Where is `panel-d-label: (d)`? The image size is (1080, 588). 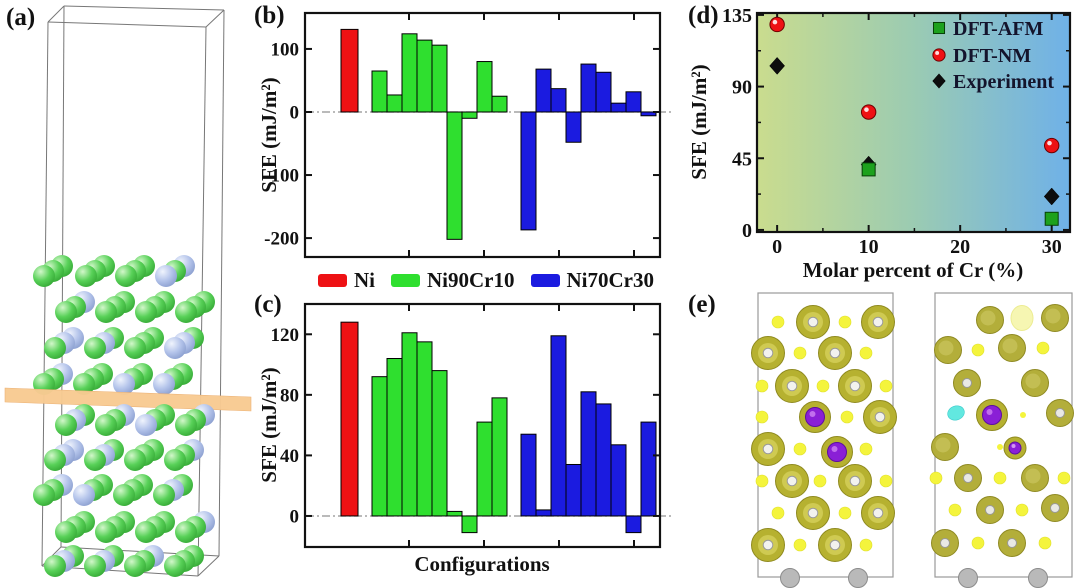 panel-d-label: (d) is located at coordinates (703, 15).